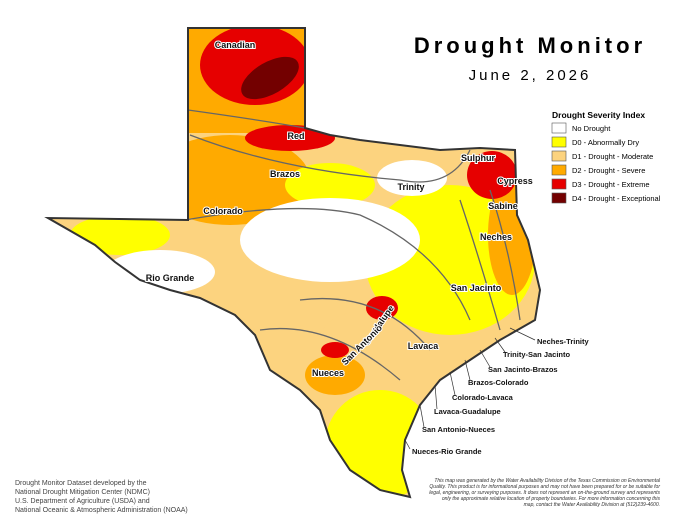 The height and width of the screenshot is (525, 680). What do you see at coordinates (612, 156) in the screenshot?
I see `legend-label: D1 - Drought - Moderate` at bounding box center [612, 156].